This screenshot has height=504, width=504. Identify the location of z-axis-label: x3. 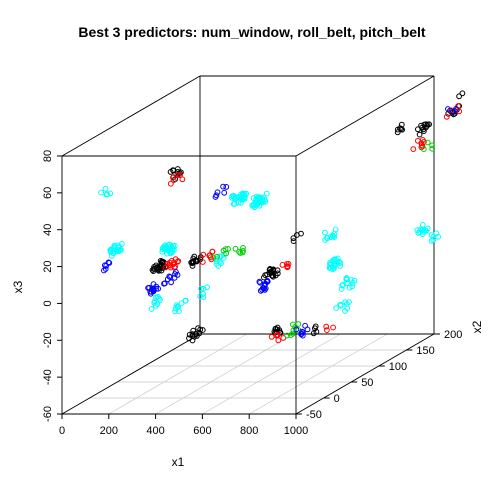
(18, 286).